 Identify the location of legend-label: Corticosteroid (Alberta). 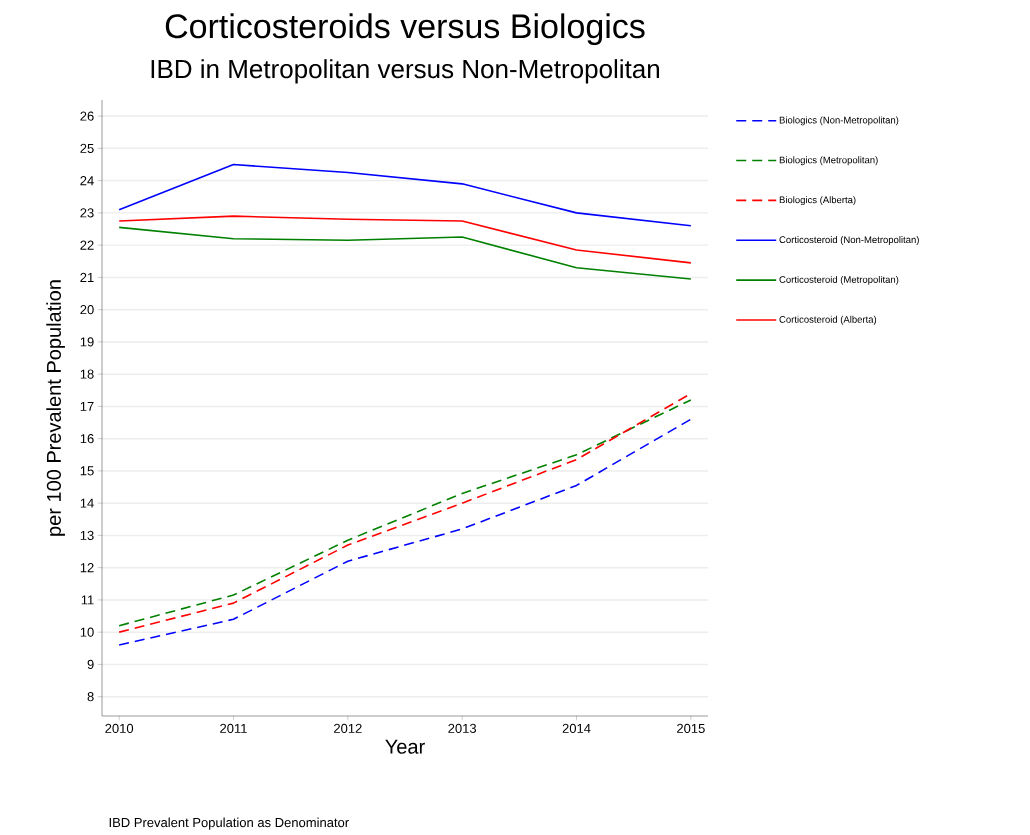
(828, 320).